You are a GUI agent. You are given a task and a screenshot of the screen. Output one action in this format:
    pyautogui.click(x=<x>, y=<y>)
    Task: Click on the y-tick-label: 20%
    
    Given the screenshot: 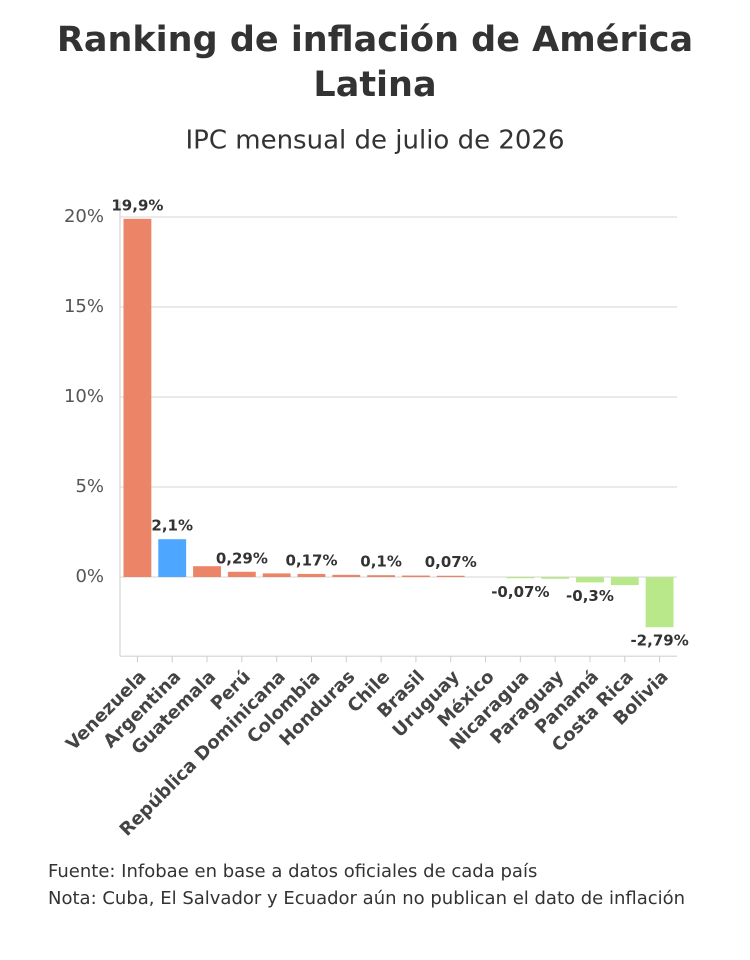 What is the action you would take?
    pyautogui.click(x=84, y=216)
    